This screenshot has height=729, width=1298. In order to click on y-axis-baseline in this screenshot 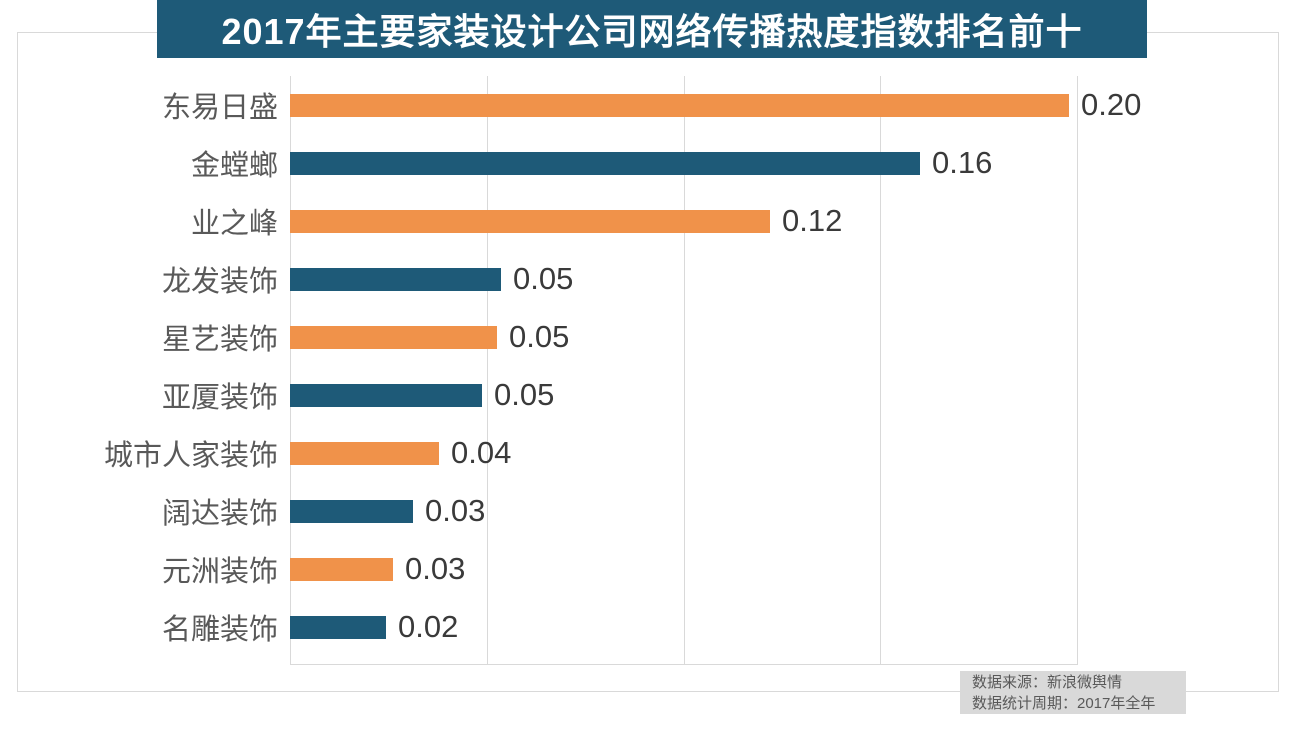, I will do `click(290, 370)`.